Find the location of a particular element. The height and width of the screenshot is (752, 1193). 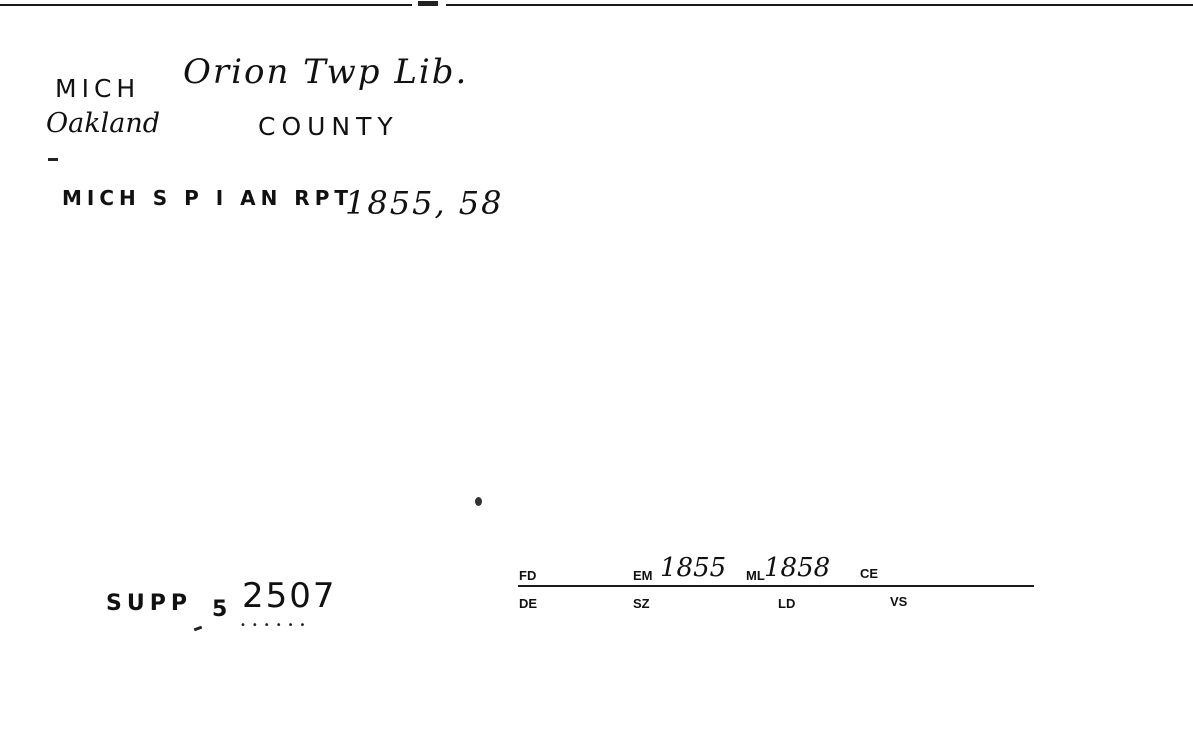

supp-dots: •••••• is located at coordinates (276, 625).